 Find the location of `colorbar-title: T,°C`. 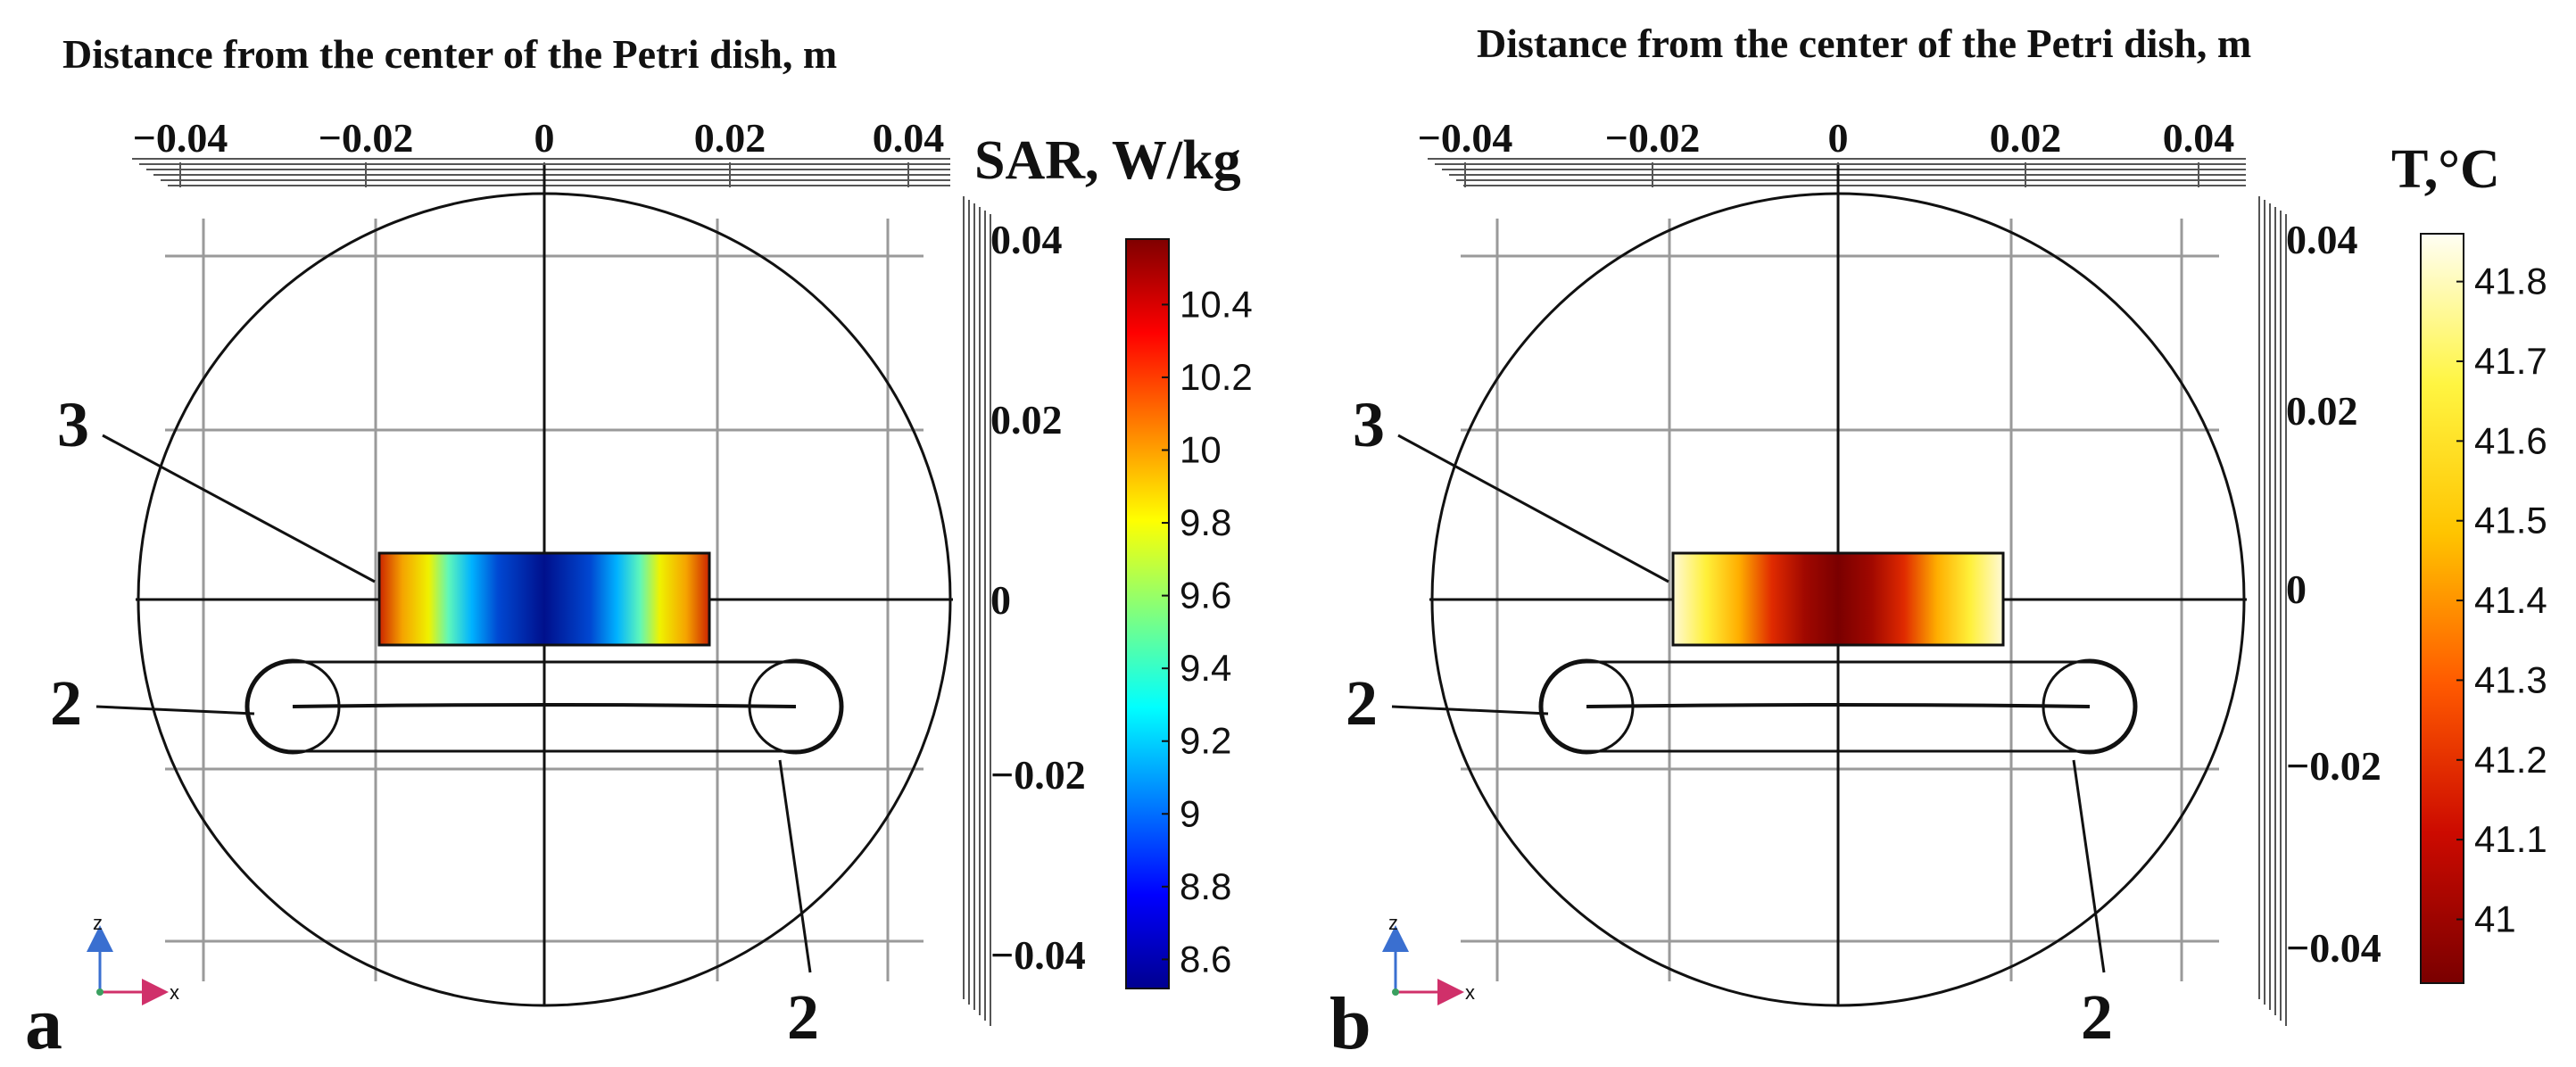

colorbar-title: T,°C is located at coordinates (2445, 169).